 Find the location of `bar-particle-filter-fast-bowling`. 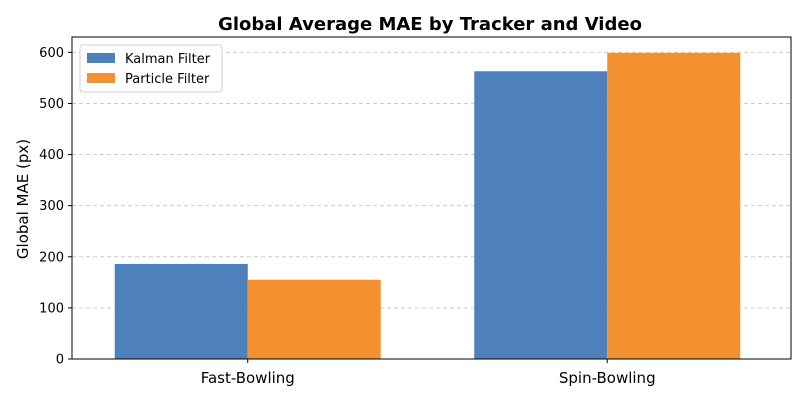

bar-particle-filter-fast-bowling is located at coordinates (314, 319).